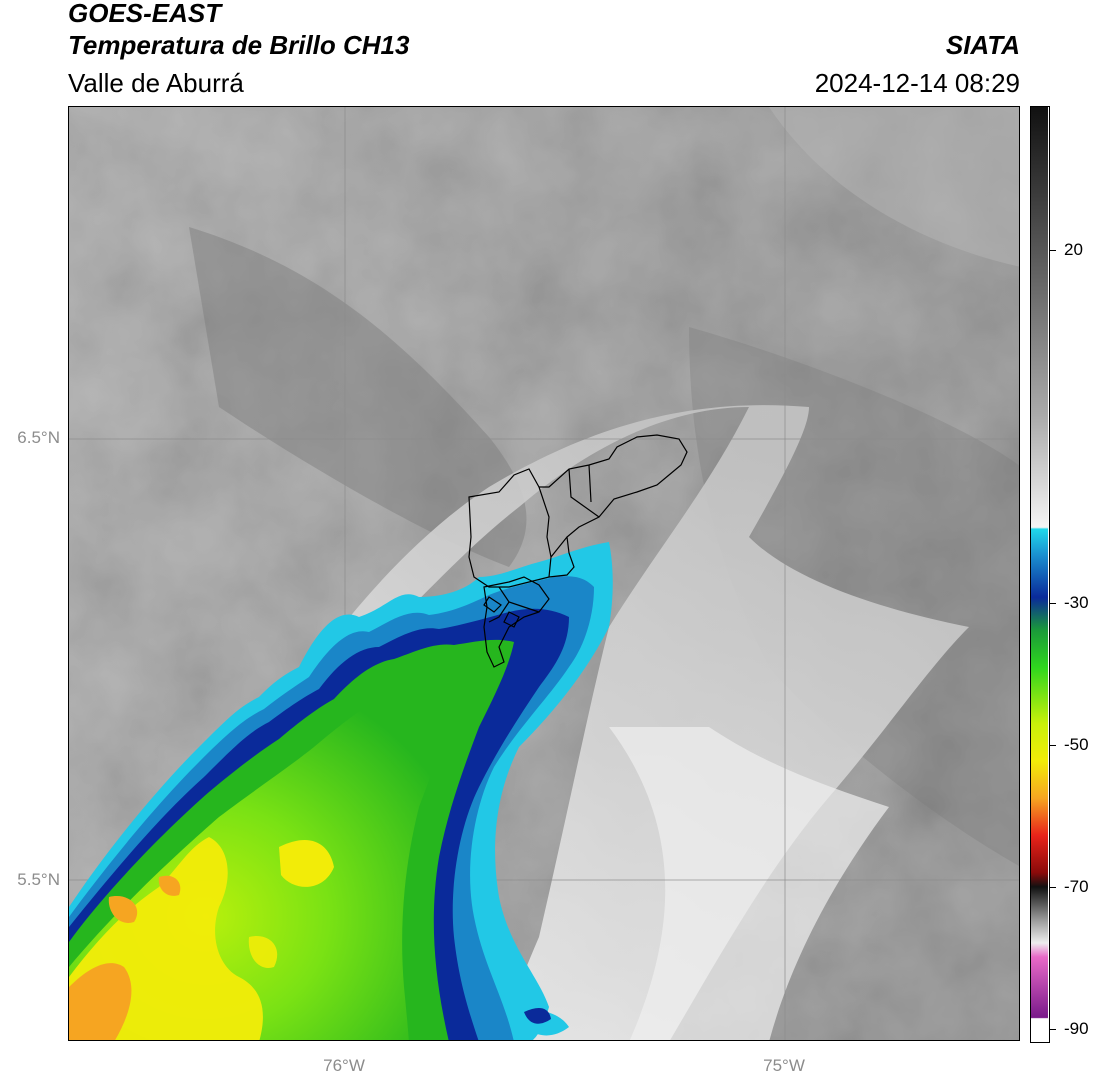 The width and height of the screenshot is (1094, 1078). What do you see at coordinates (125, 957) in the screenshot?
I see `convective-cloud-orange` at bounding box center [125, 957].